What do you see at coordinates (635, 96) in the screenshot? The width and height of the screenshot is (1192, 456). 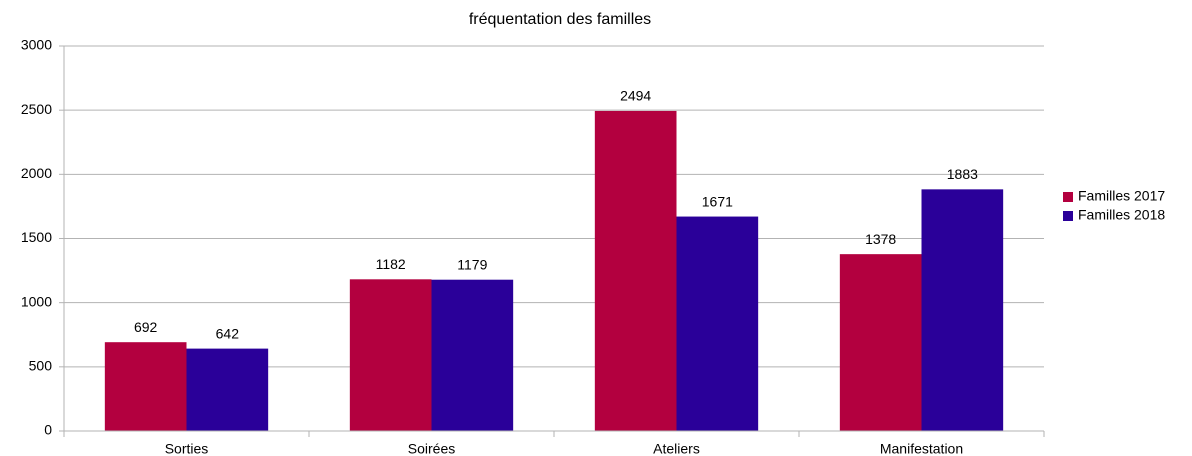 I see `data-label: 2494` at bounding box center [635, 96].